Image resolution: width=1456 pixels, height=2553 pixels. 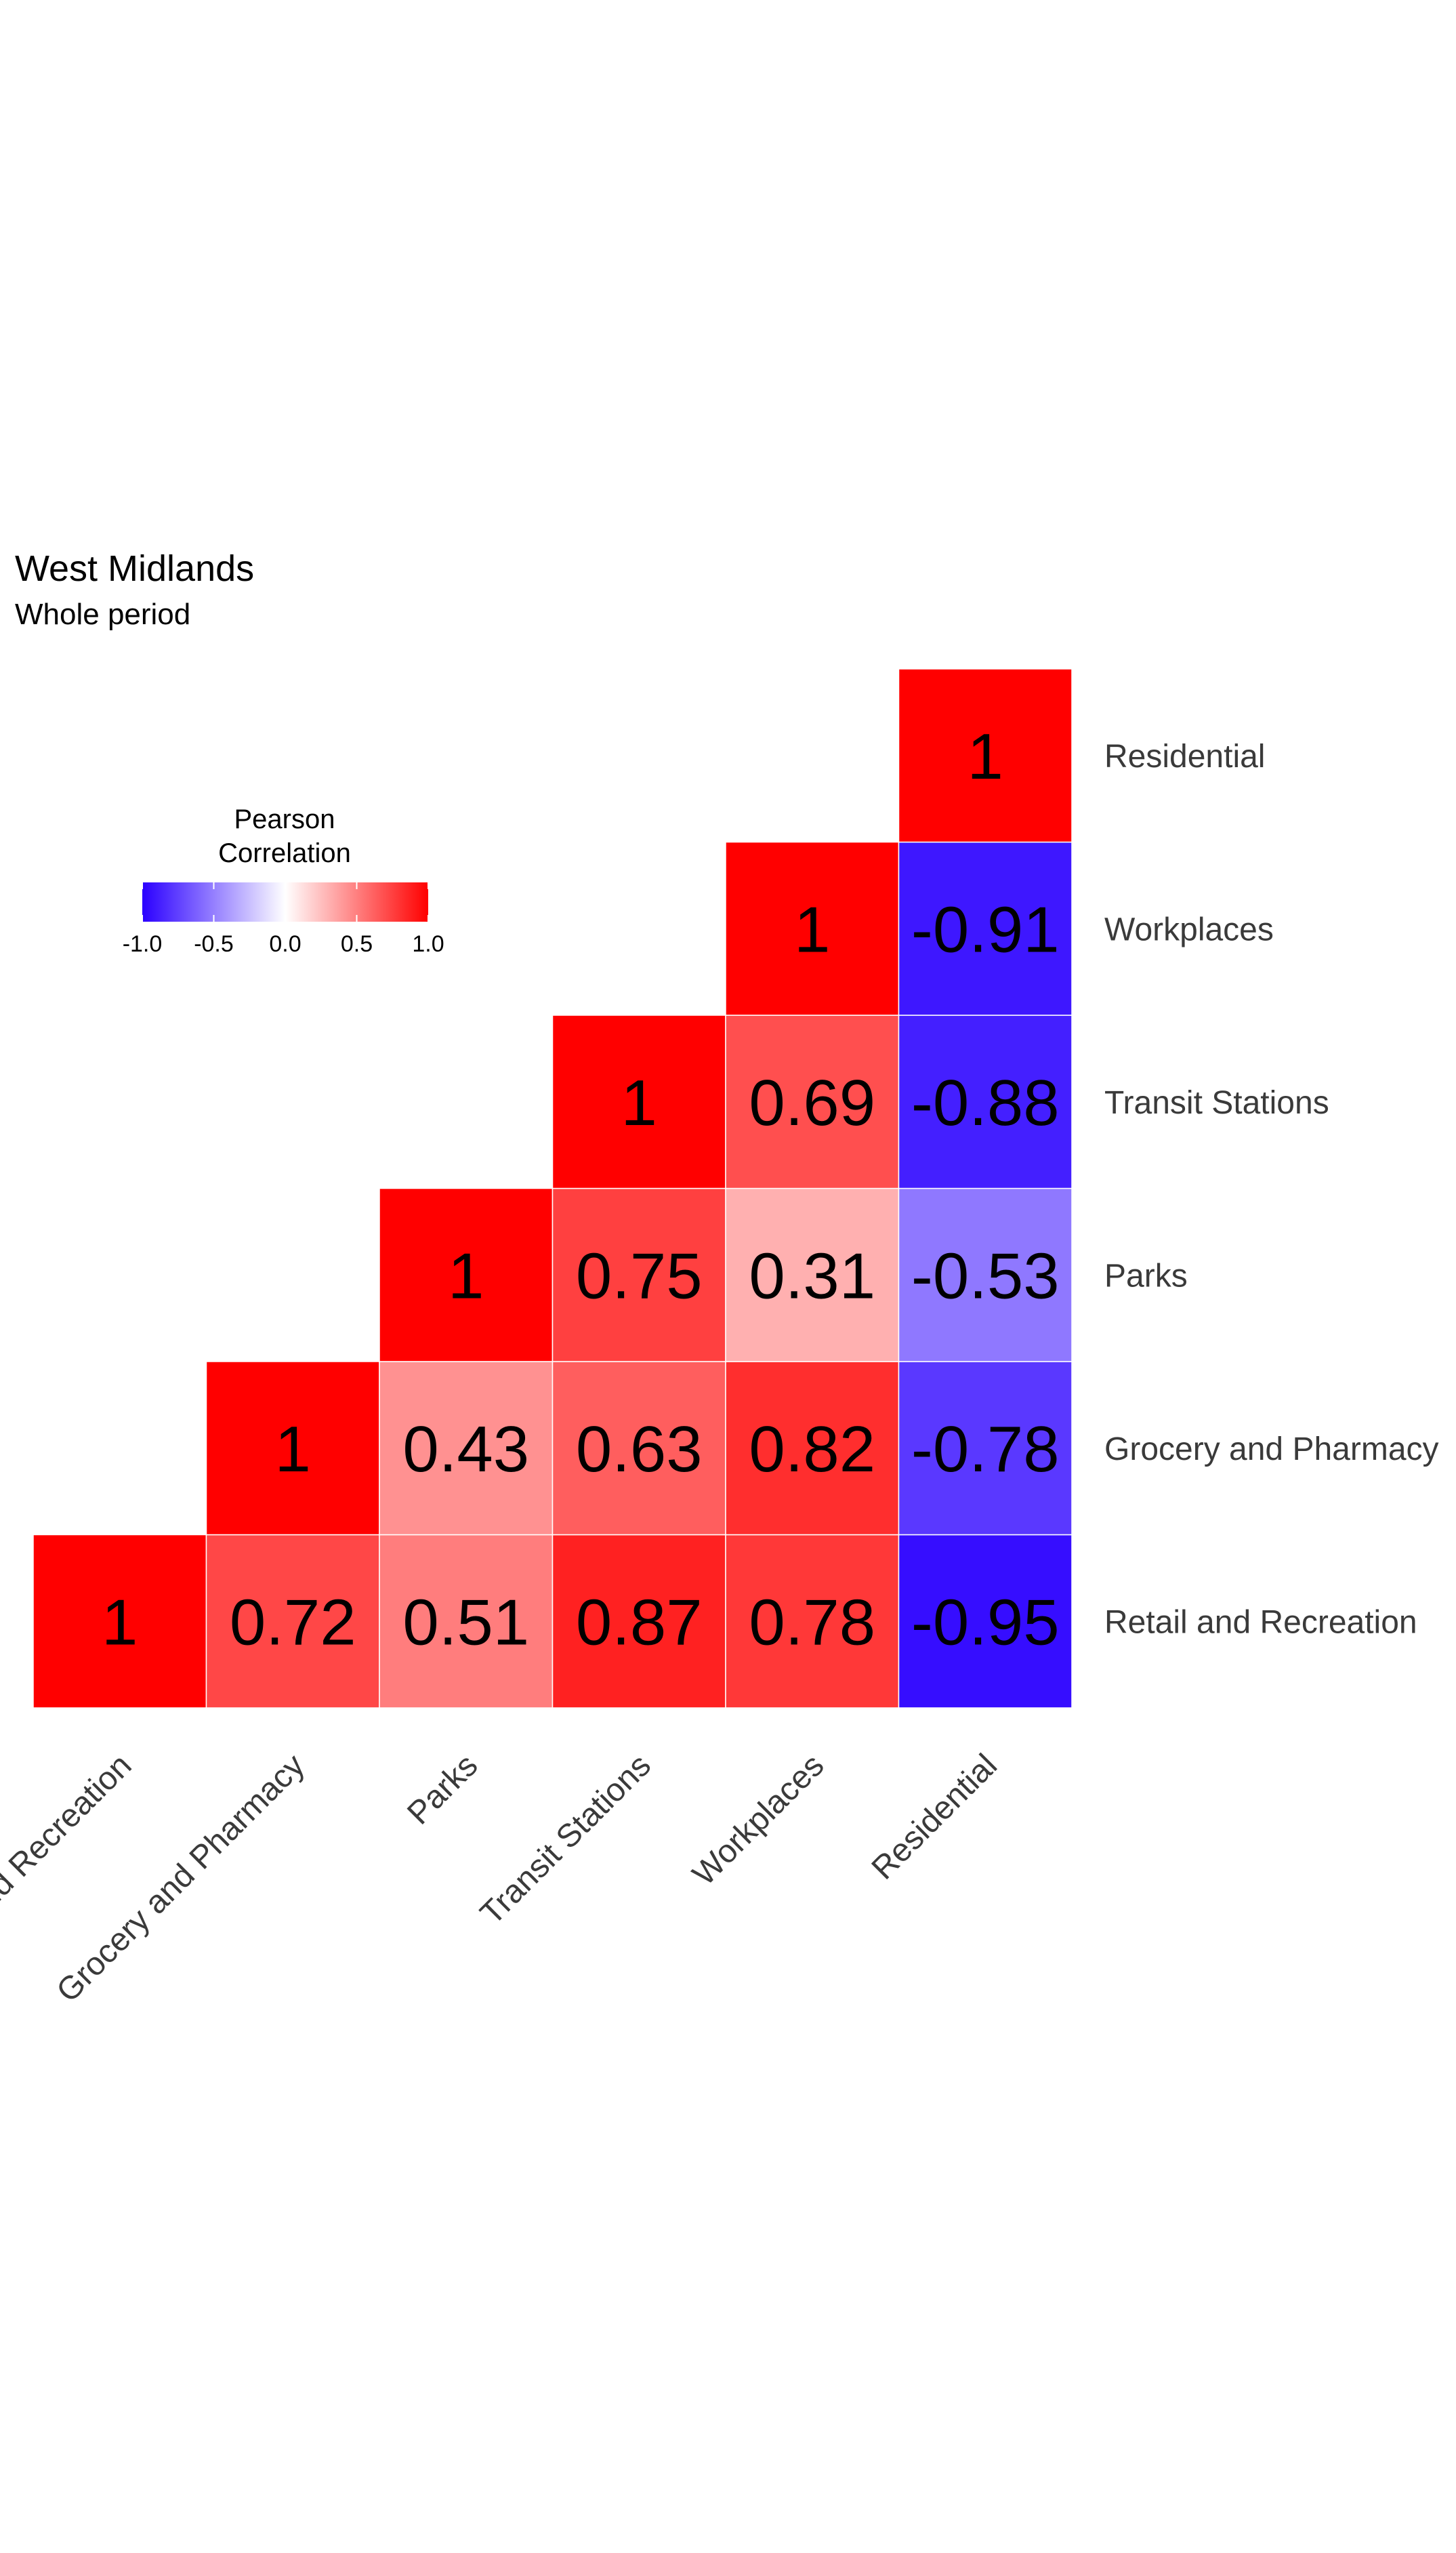 I want to click on cell-value-label: -0.53, so click(x=985, y=1276).